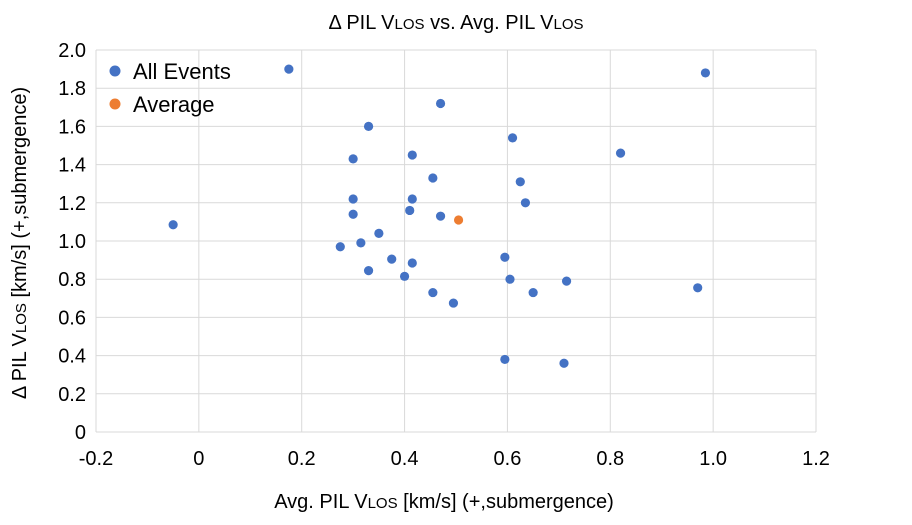  Describe the element at coordinates (21, 318) in the screenshot. I see `ylabel-sub: LOS` at that location.